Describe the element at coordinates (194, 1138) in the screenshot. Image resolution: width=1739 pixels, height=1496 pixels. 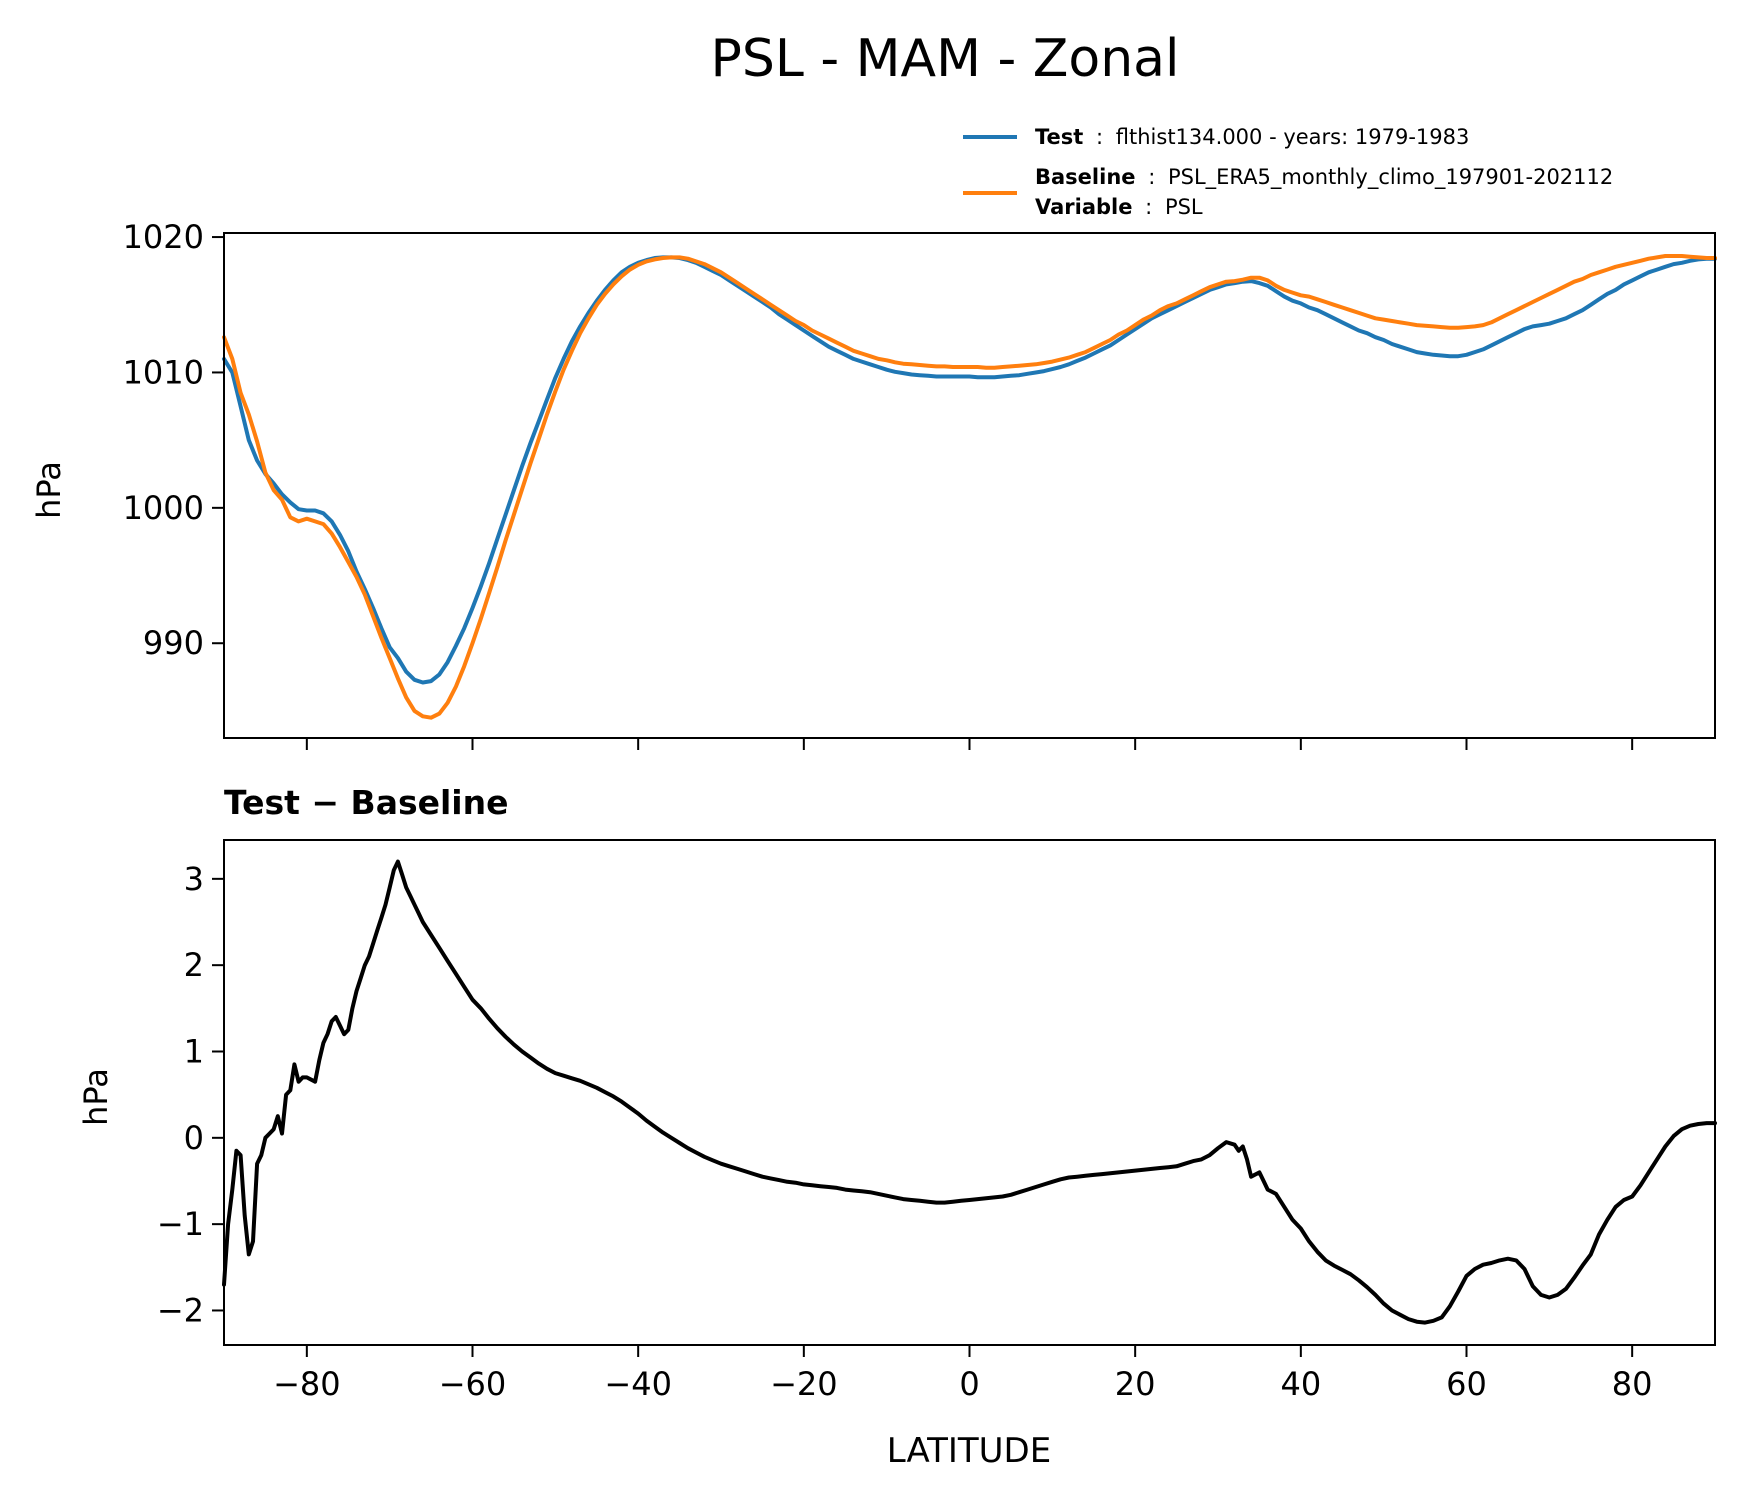
I see `bottom-y-tick-label: 0` at that location.